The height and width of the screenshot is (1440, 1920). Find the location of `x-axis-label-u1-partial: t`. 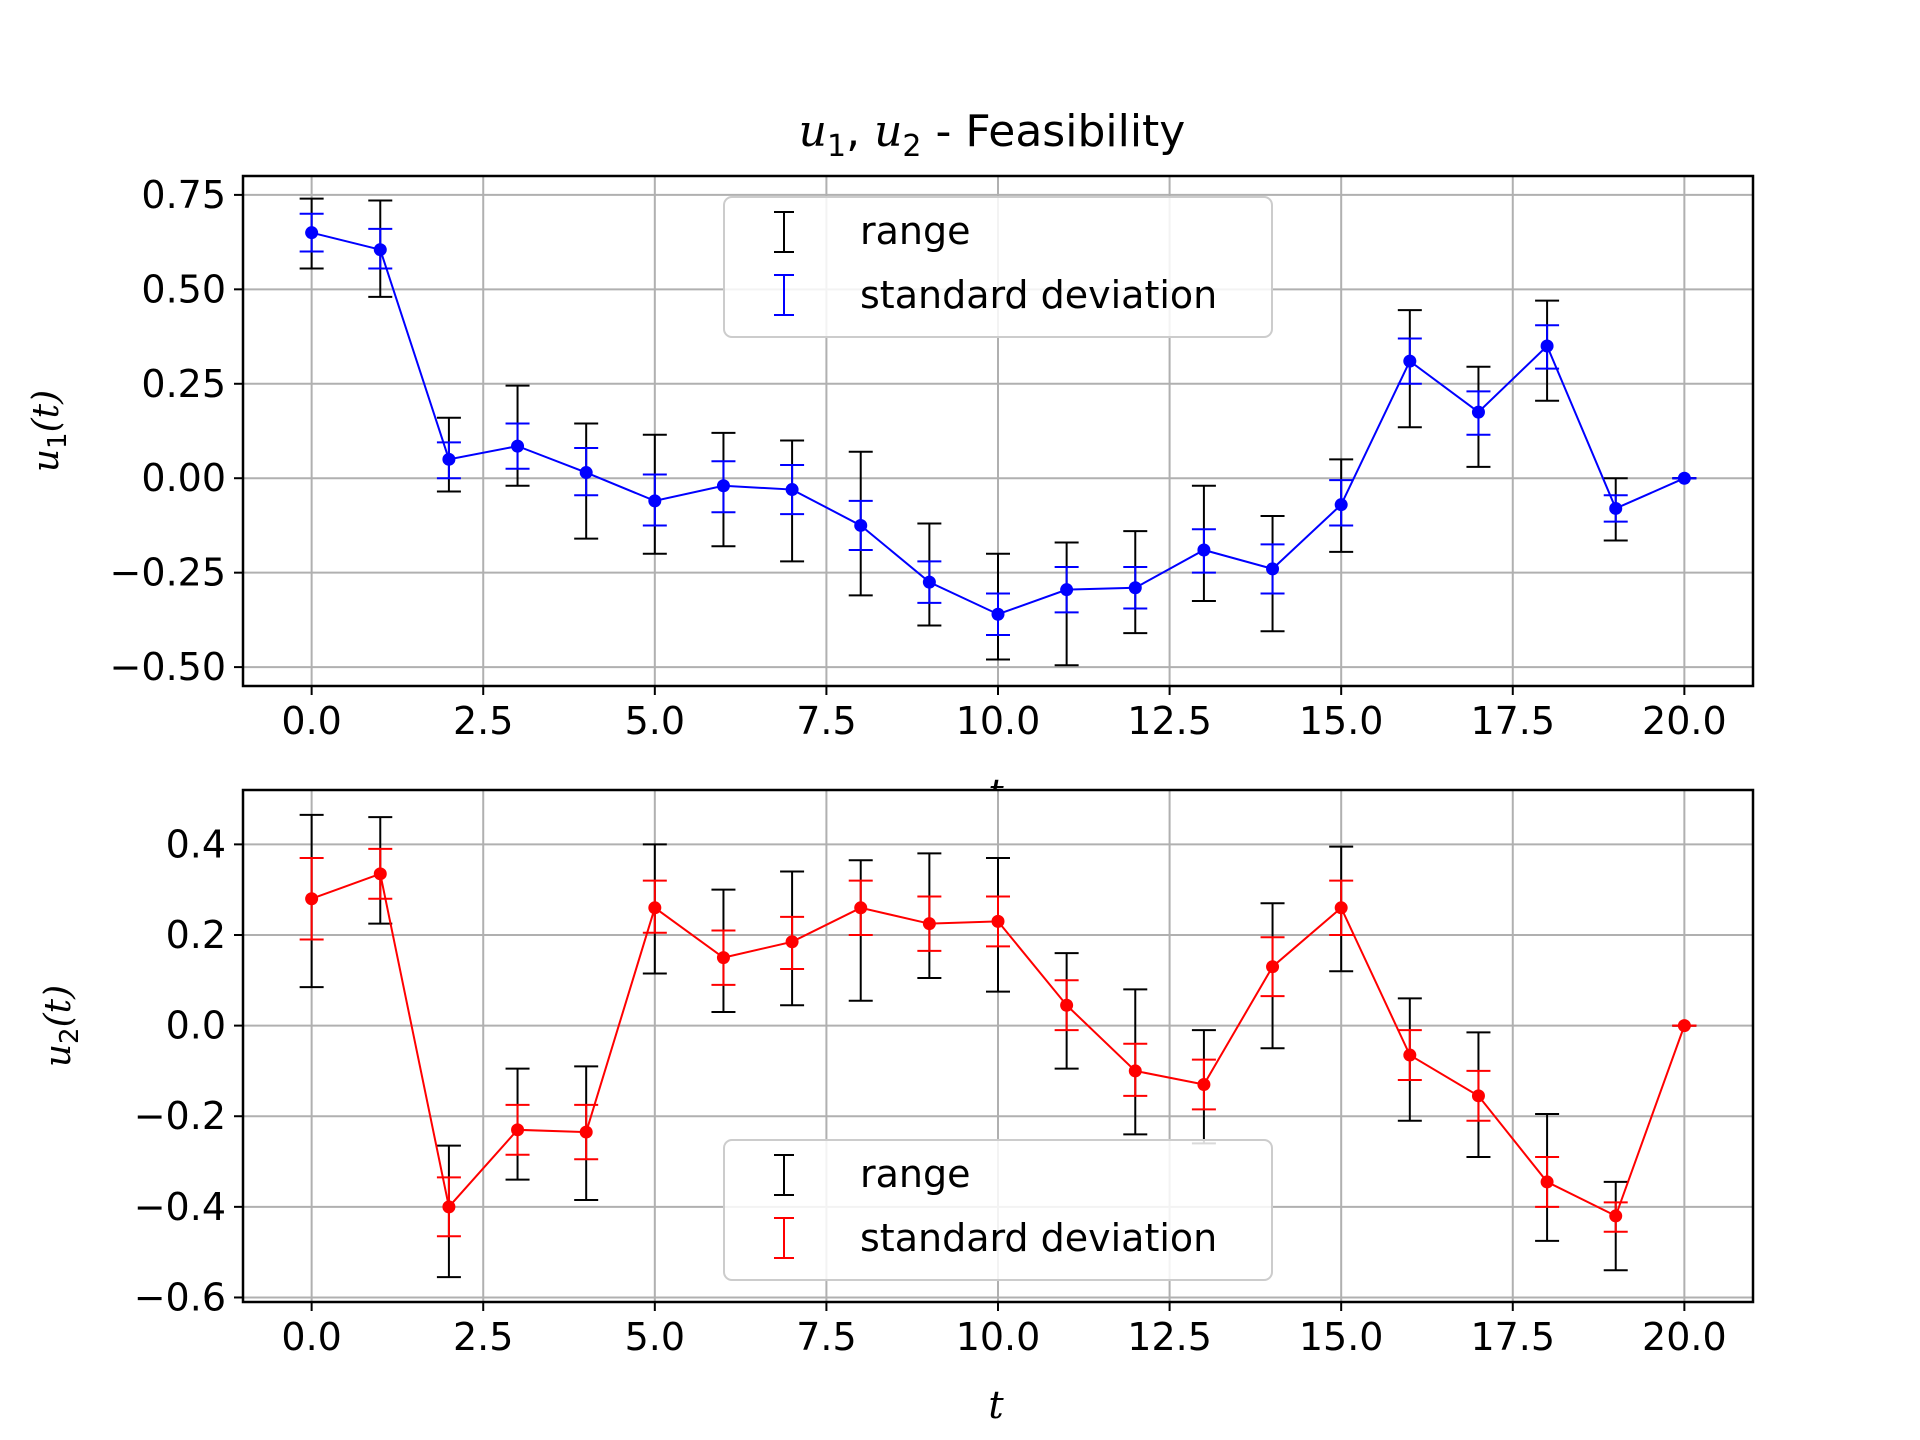

x-axis-label-u1-partial: t is located at coordinates (996, 793).